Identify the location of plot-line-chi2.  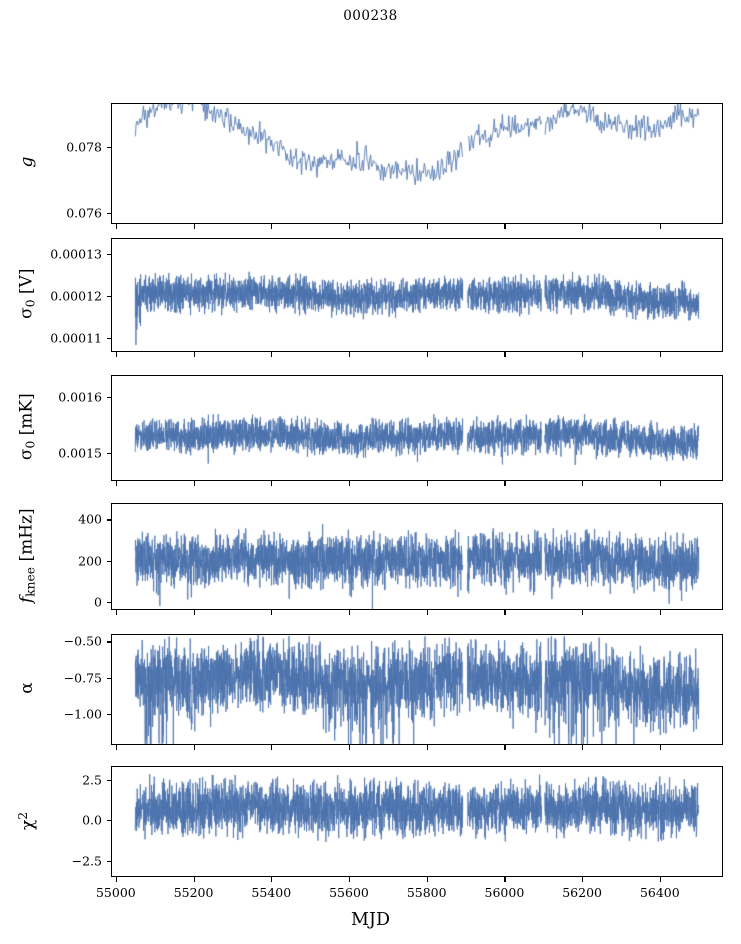
(417, 821).